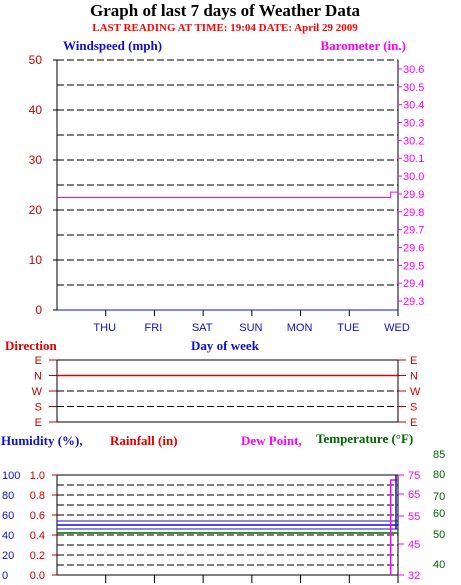 The height and width of the screenshot is (585, 461). What do you see at coordinates (414, 377) in the screenshot?
I see `ytick-label-right: N` at bounding box center [414, 377].